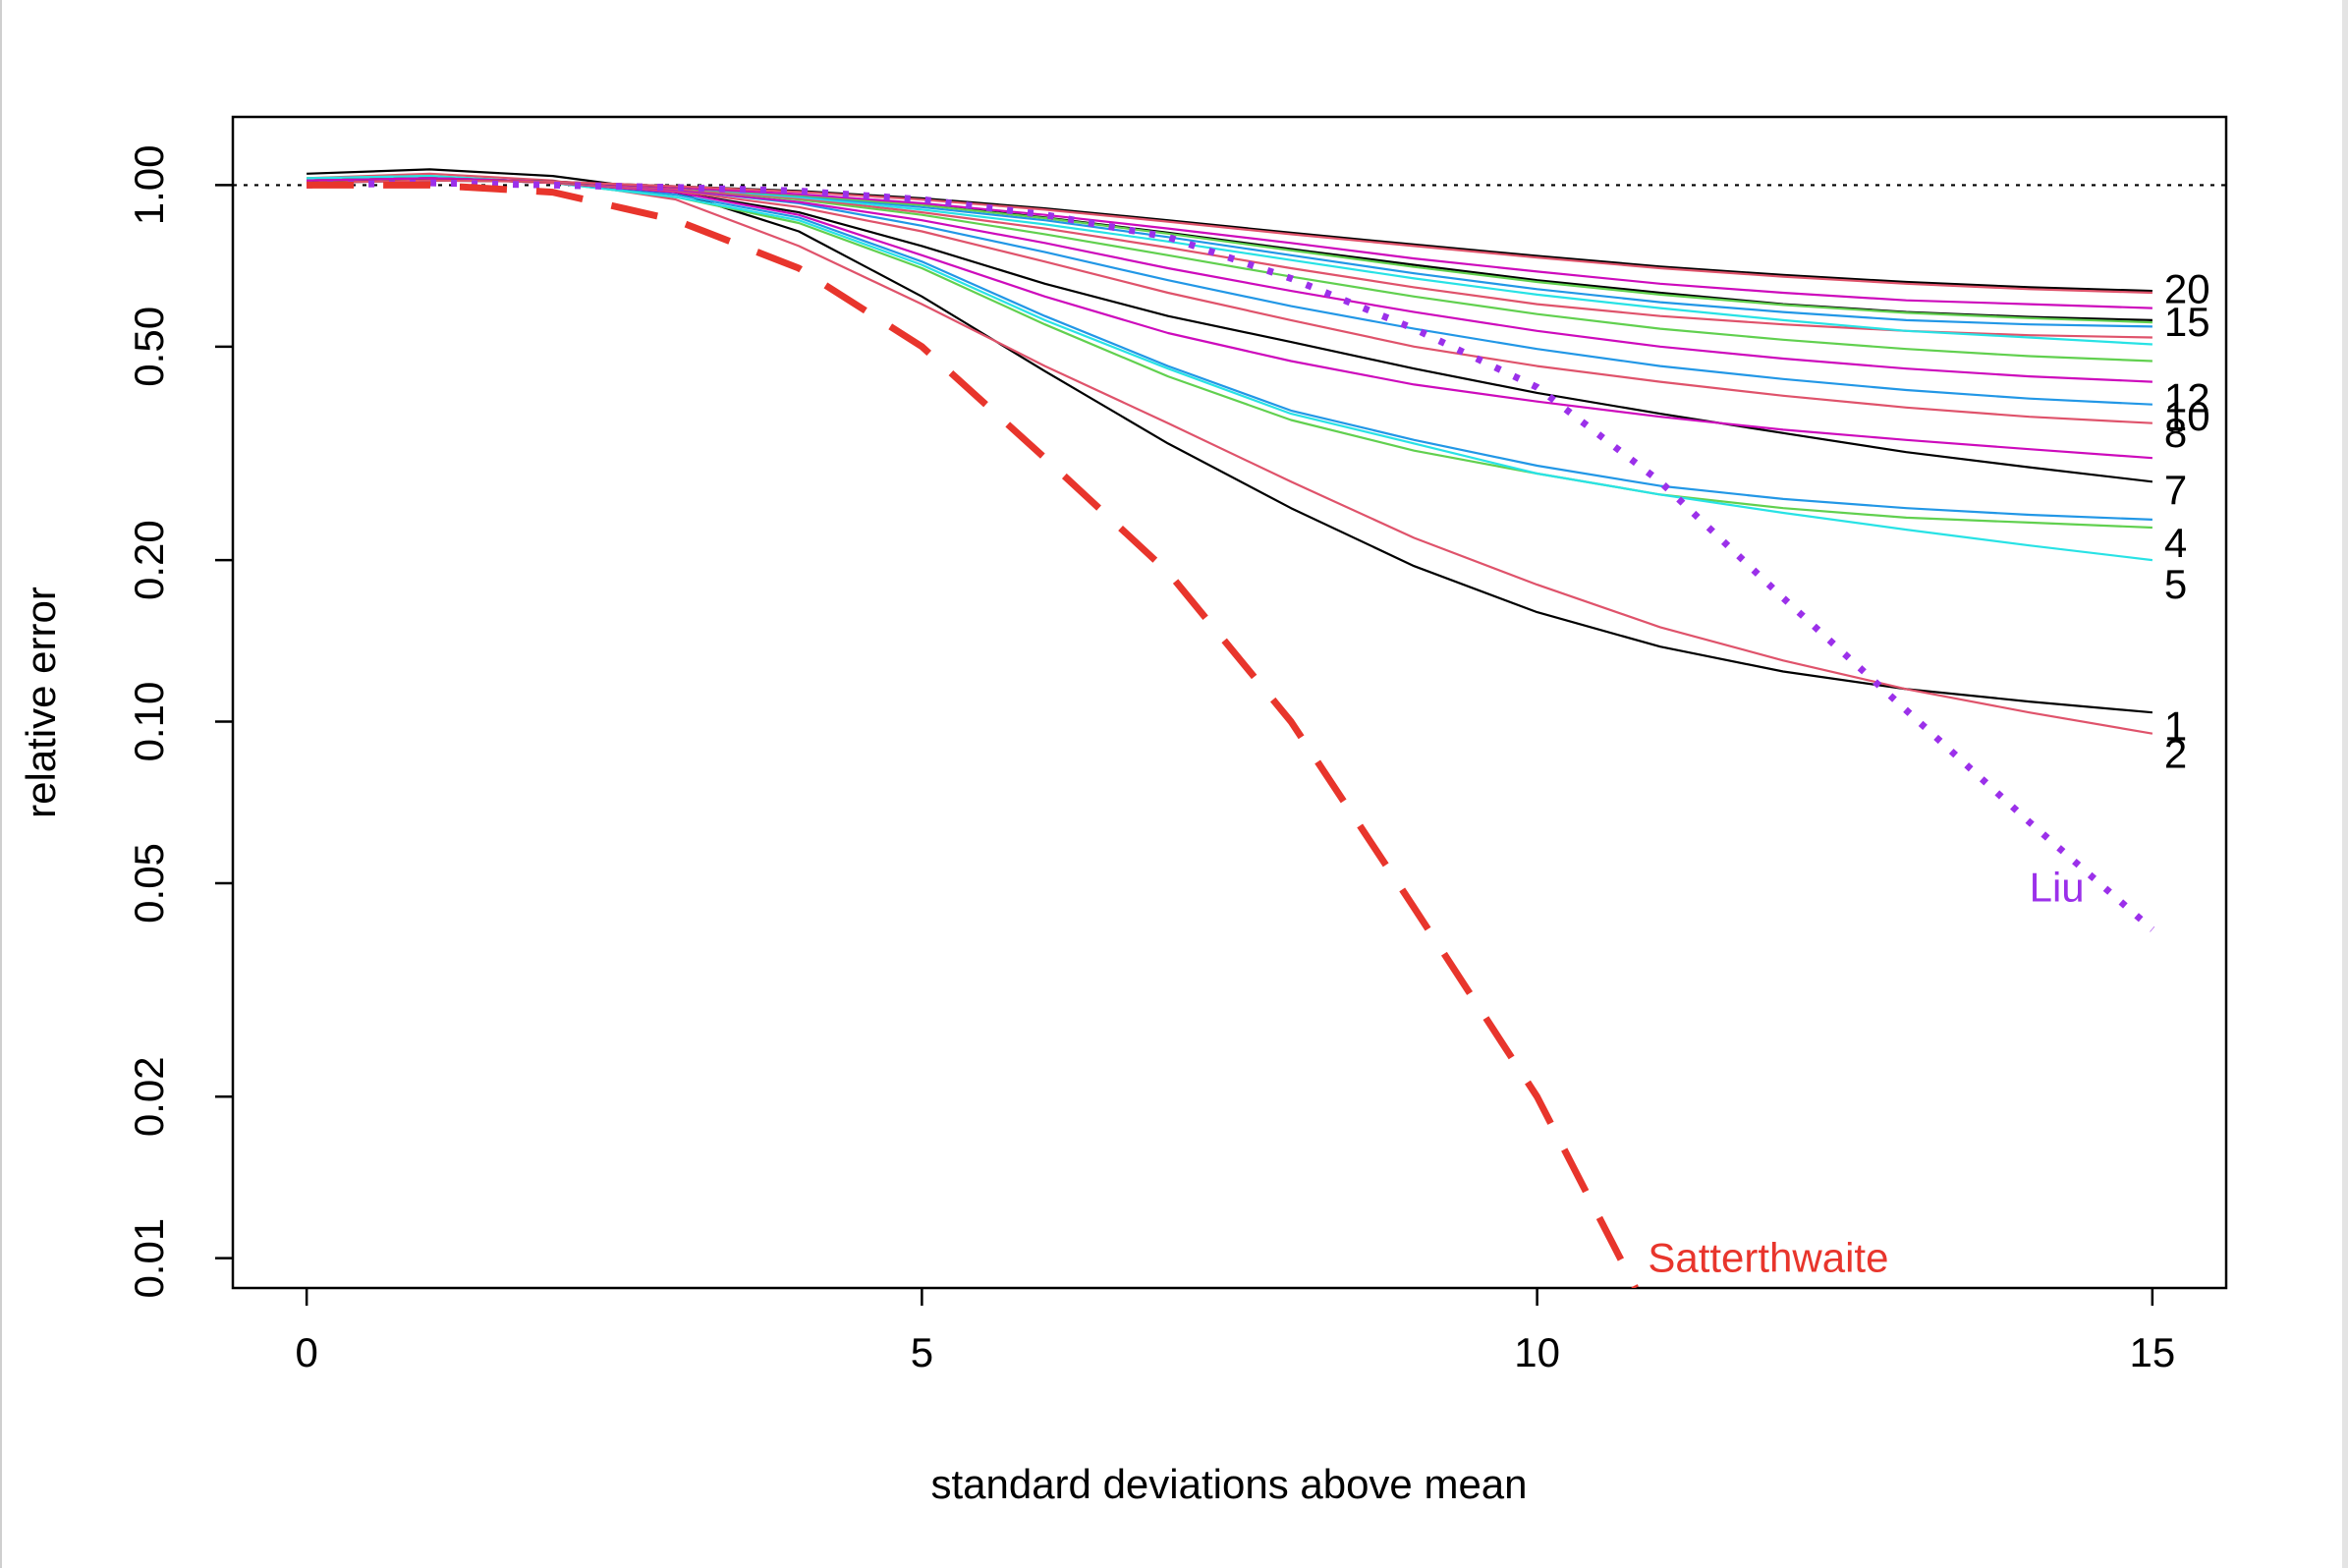 This screenshot has height=1568, width=2348. I want to click on series-end-label: 10, so click(2187, 416).